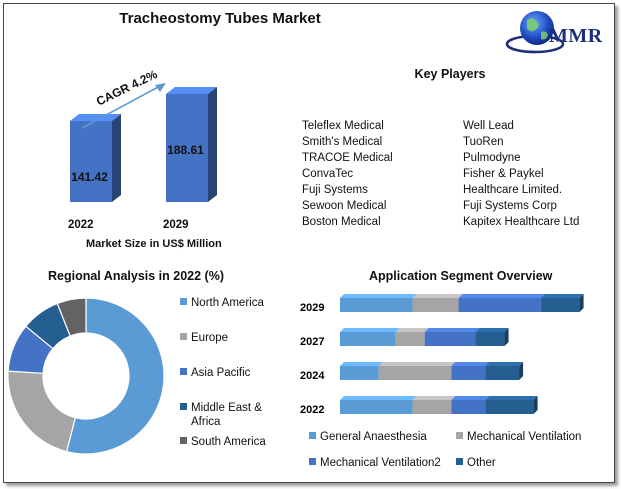  I want to click on page-title: Tracheostomy Tubes Market, so click(220, 18).